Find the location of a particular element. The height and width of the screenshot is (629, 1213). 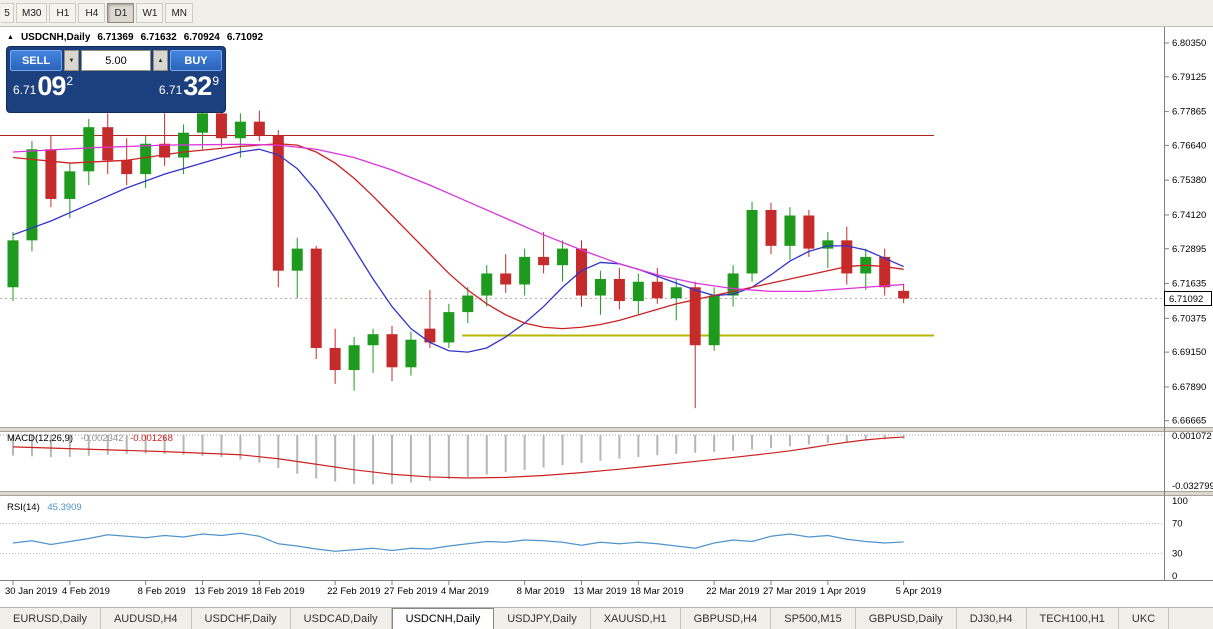

timeframe-button-d1: D1 is located at coordinates (121, 13).